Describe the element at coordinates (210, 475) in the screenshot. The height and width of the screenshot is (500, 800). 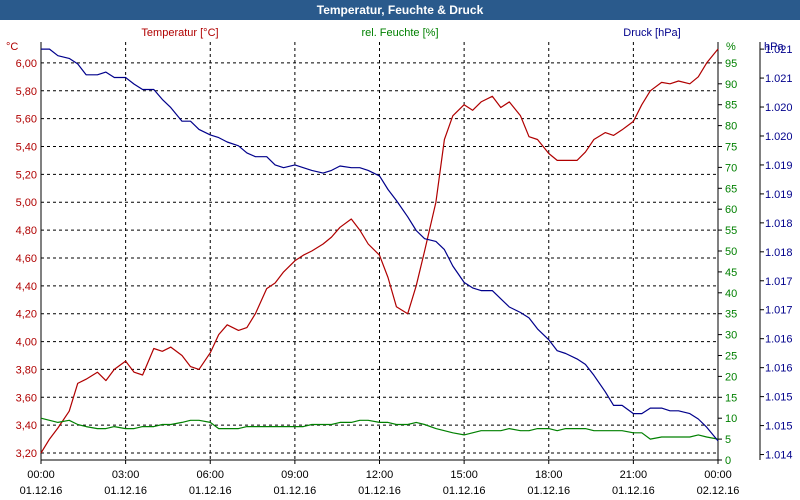
I see `x-tick-time: 06:00` at that location.